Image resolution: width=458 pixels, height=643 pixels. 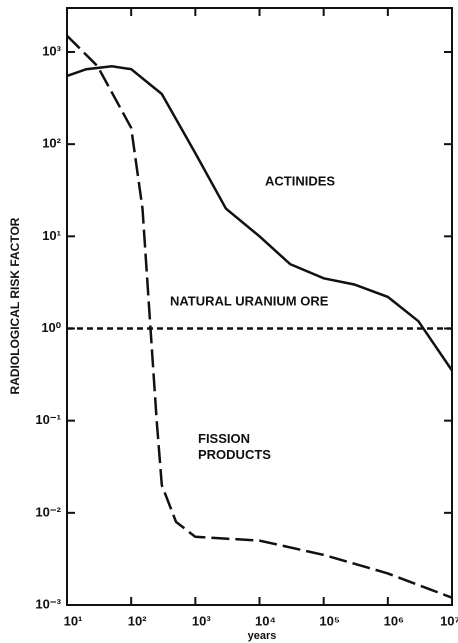 I want to click on x-axis-label: years, so click(x=262, y=636).